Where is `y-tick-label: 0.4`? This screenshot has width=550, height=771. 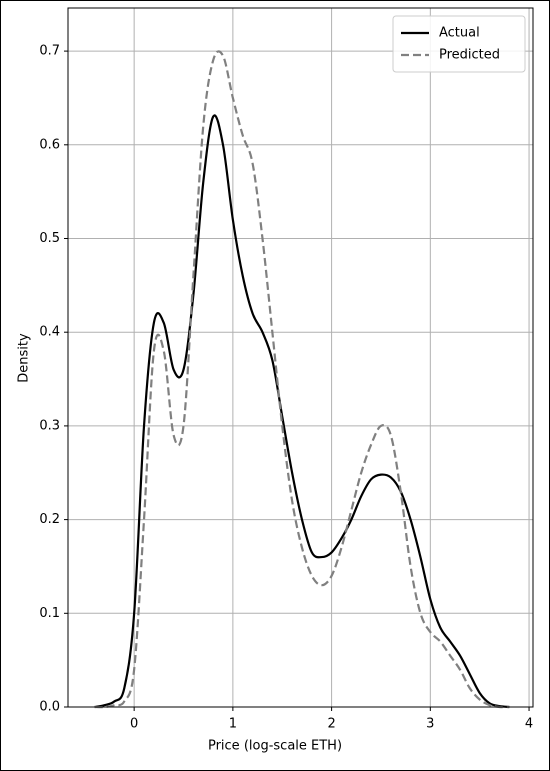
y-tick-label: 0.4 is located at coordinates (49, 332).